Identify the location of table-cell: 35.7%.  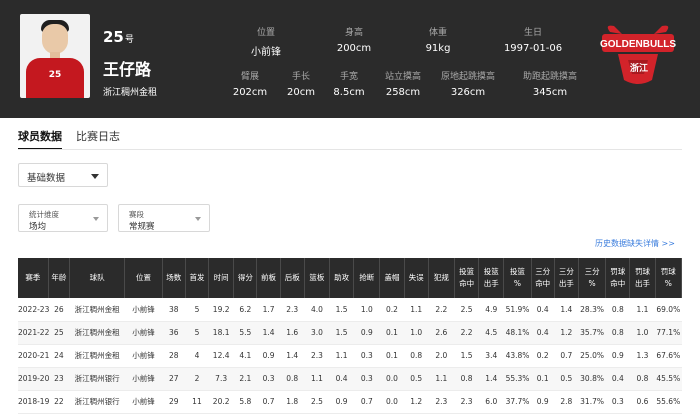
(592, 333).